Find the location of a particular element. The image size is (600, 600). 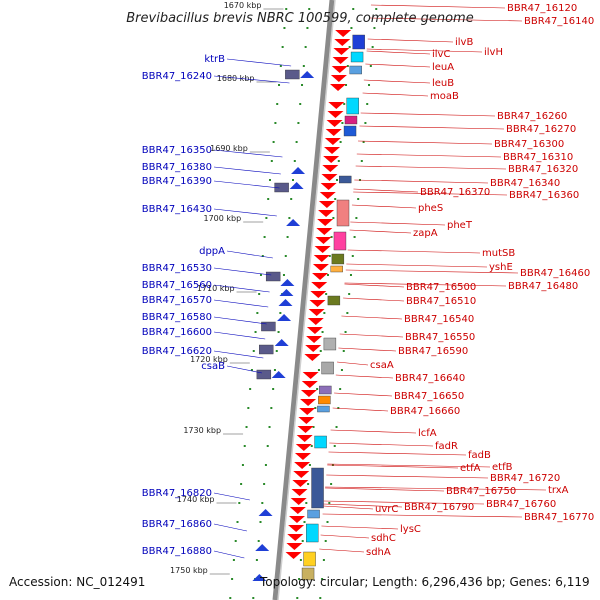

right-gene-label: BBR47_16310 is located at coordinates (538, 157).